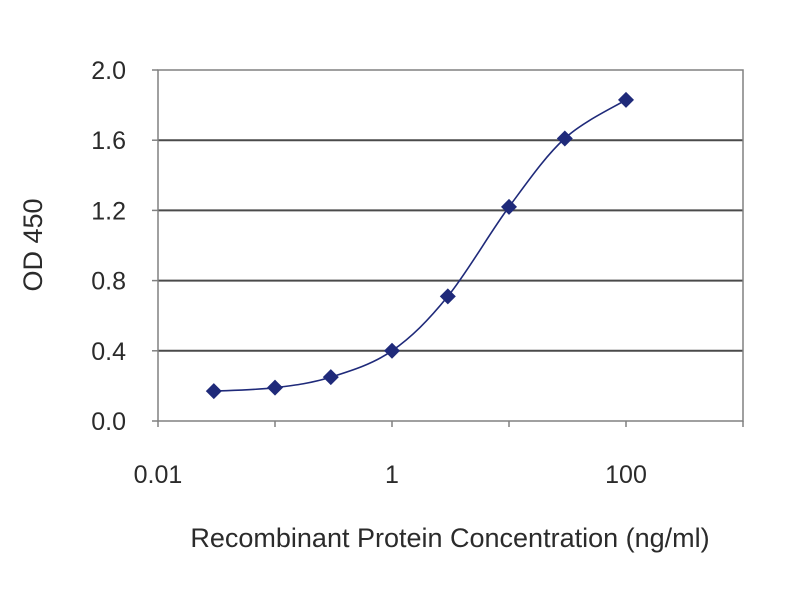  What do you see at coordinates (124, 246) in the screenshot?
I see `y-axis: 0.0 0.4 0.8 1.2 1.6 2.0` at bounding box center [124, 246].